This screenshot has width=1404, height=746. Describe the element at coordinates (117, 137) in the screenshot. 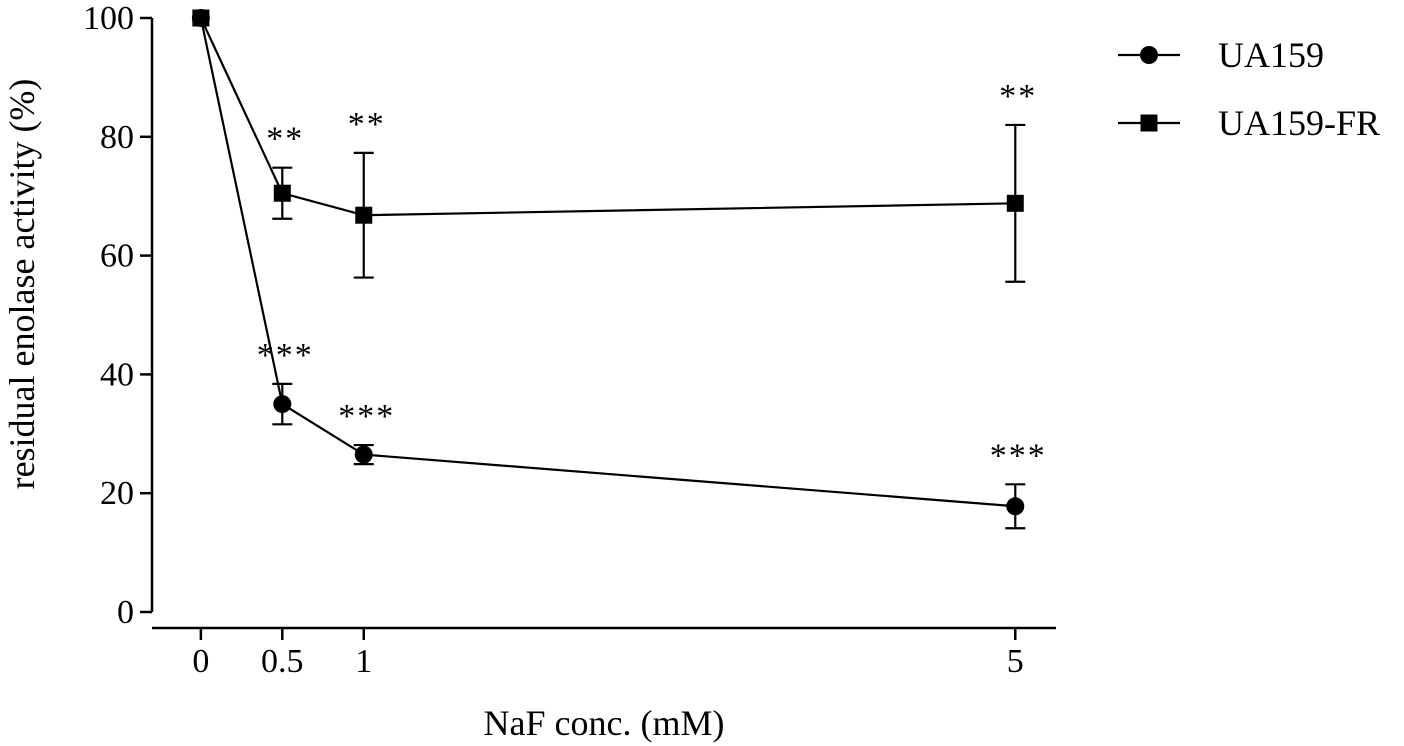

I see `y-tick-label: 80` at that location.